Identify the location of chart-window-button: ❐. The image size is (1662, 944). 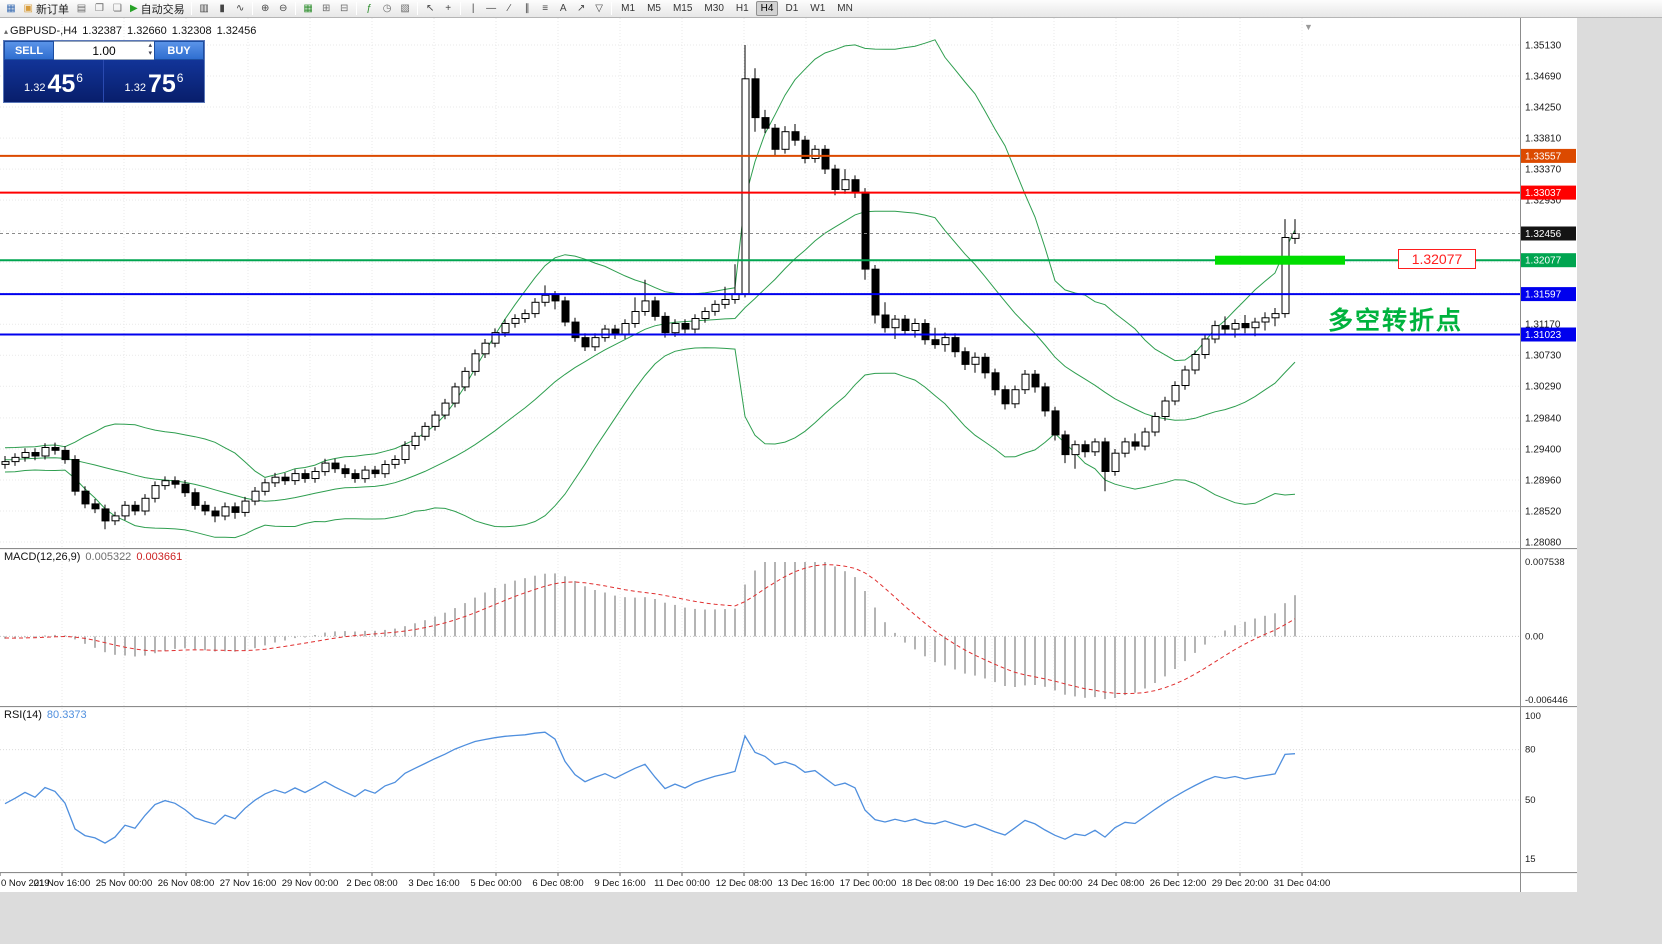
(99, 9).